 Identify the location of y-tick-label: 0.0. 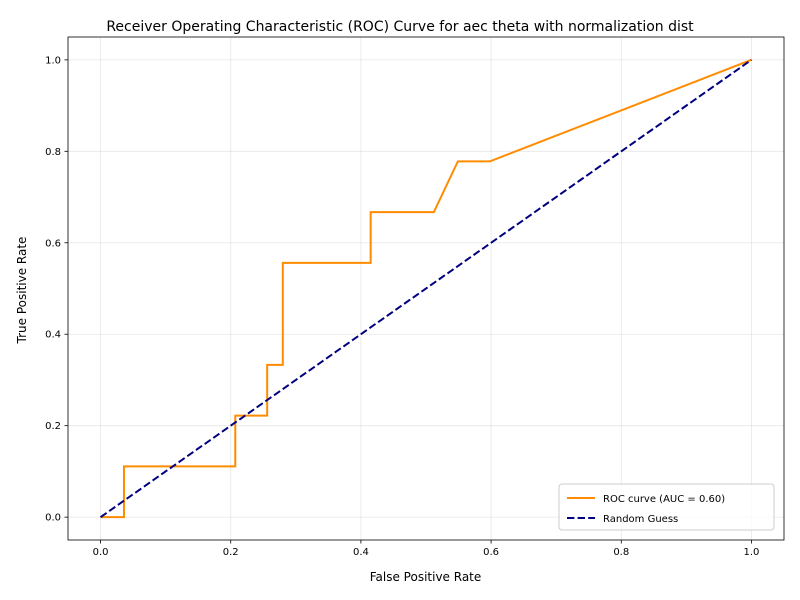
(53, 518).